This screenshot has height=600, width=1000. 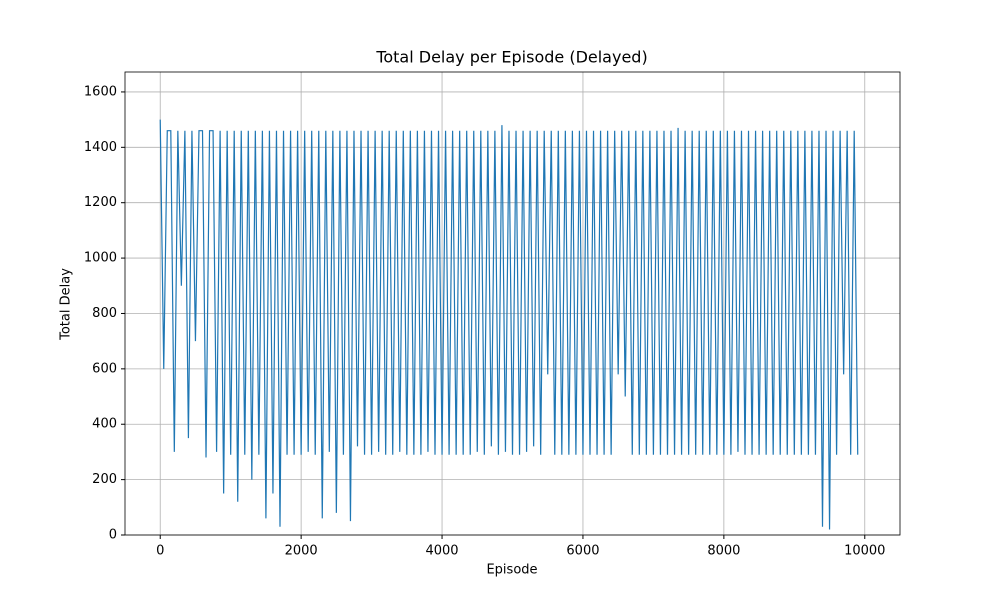 I want to click on y-tick-label: 800, so click(x=104, y=313).